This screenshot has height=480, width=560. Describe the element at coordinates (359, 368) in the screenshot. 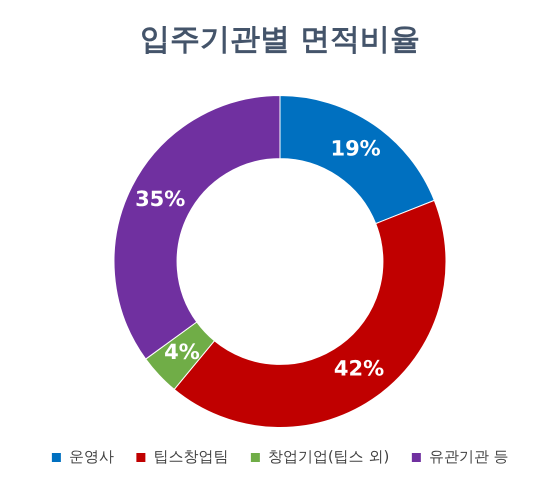

I see `data-label: 42%` at that location.